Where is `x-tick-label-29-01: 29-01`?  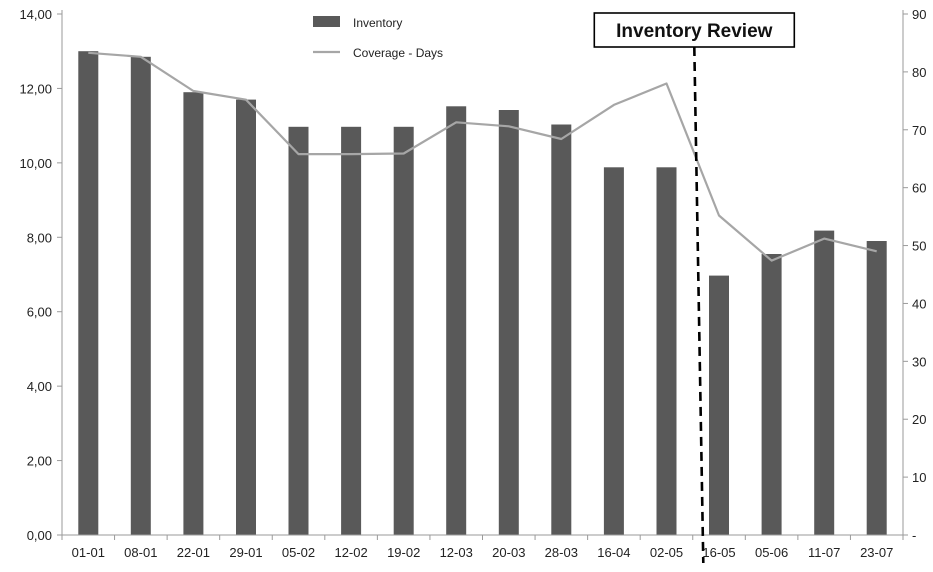 x-tick-label-29-01: 29-01 is located at coordinates (245, 552).